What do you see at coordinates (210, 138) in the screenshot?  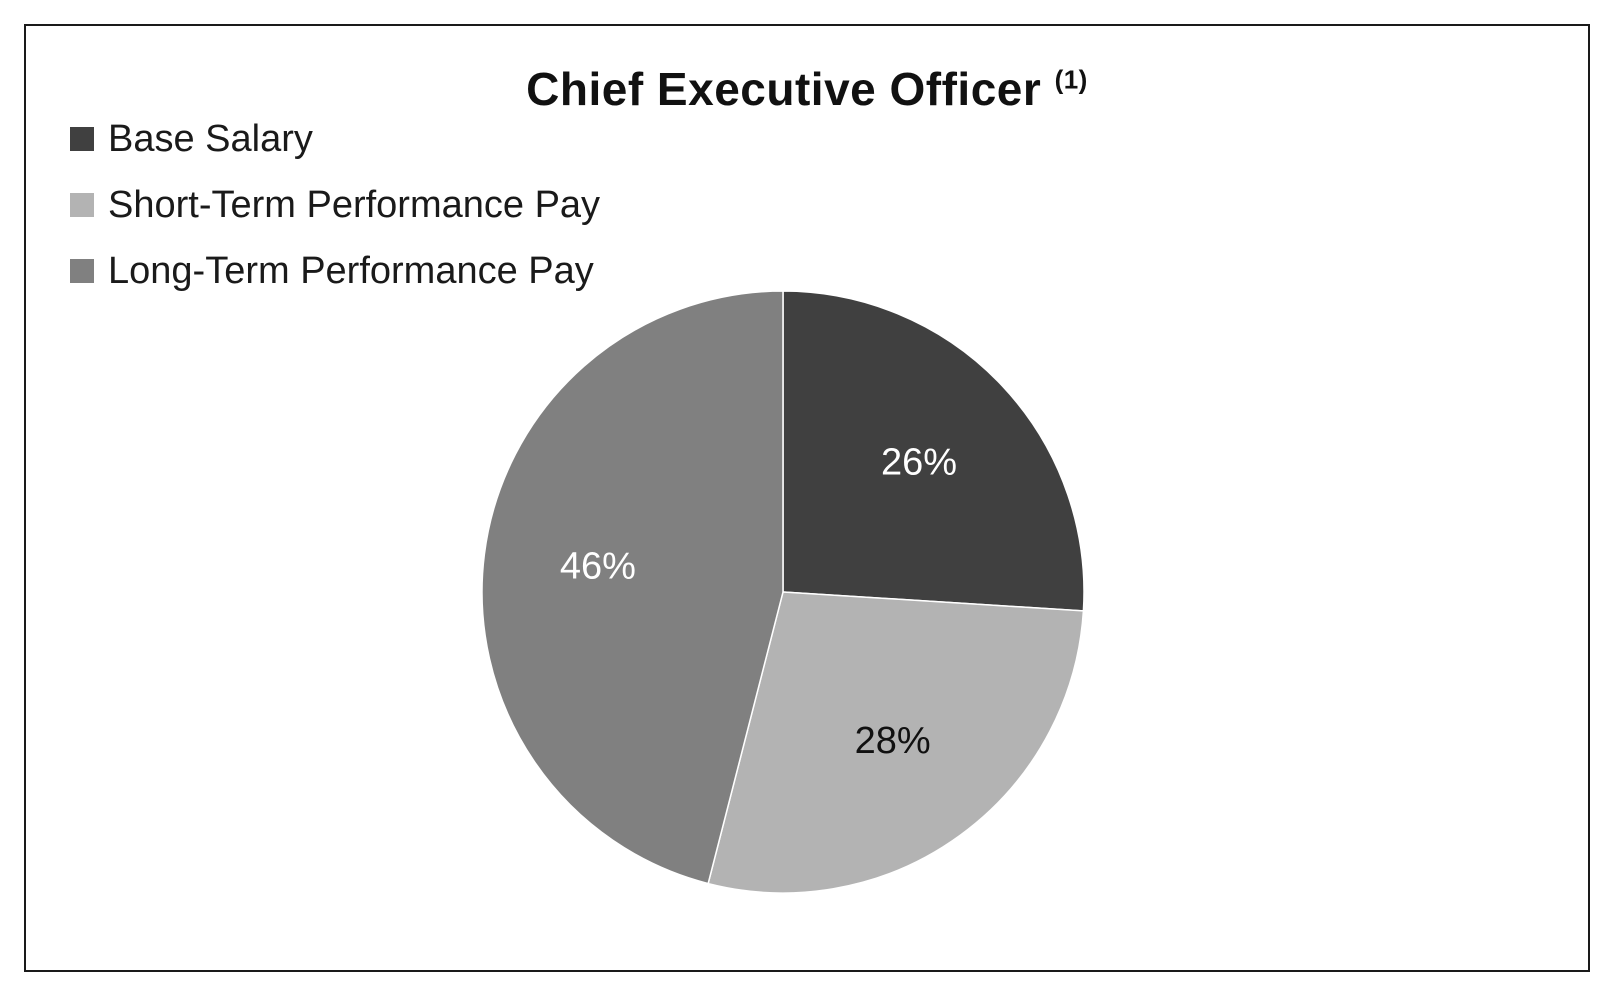 I see `legend-label-base-salary: Base Salary` at bounding box center [210, 138].